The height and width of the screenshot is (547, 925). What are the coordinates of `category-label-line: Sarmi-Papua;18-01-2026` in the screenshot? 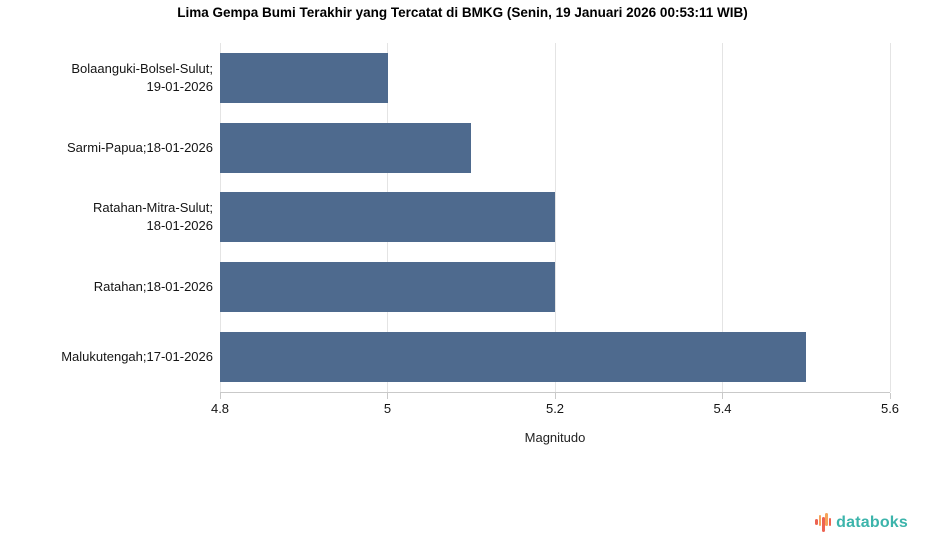 It's located at (140, 147).